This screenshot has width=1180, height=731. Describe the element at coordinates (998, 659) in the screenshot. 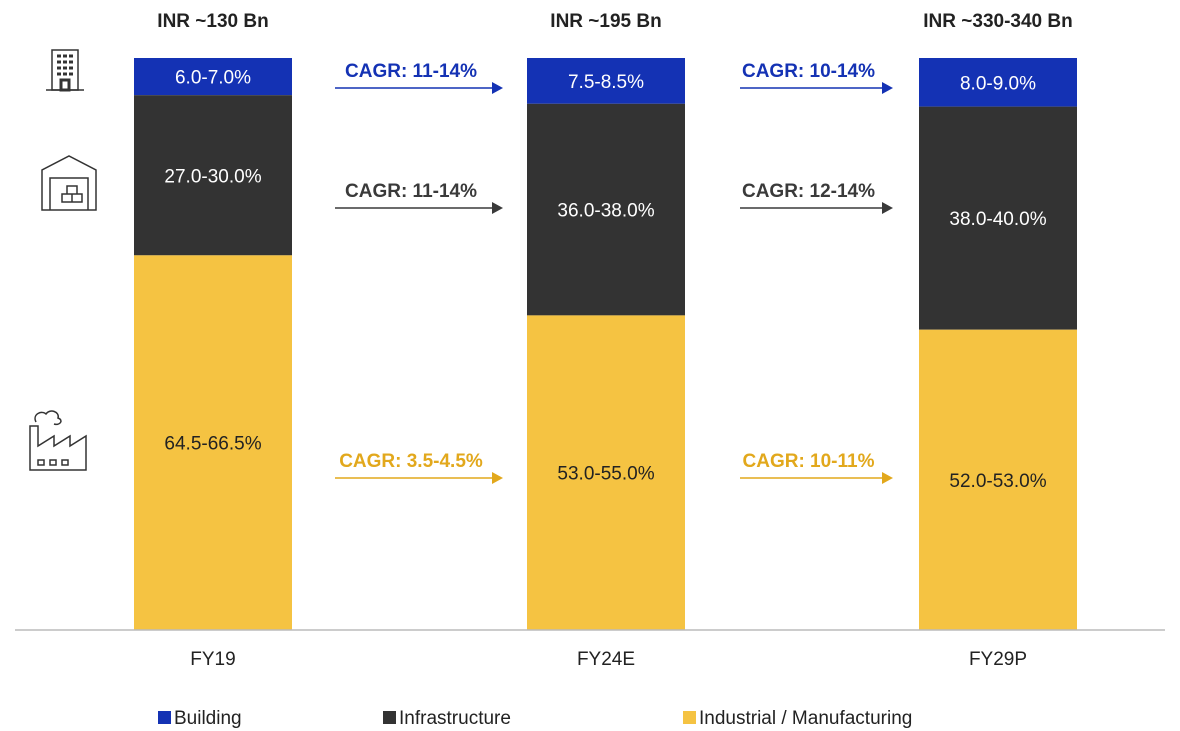

I see `x-tick-label: FY29P` at that location.